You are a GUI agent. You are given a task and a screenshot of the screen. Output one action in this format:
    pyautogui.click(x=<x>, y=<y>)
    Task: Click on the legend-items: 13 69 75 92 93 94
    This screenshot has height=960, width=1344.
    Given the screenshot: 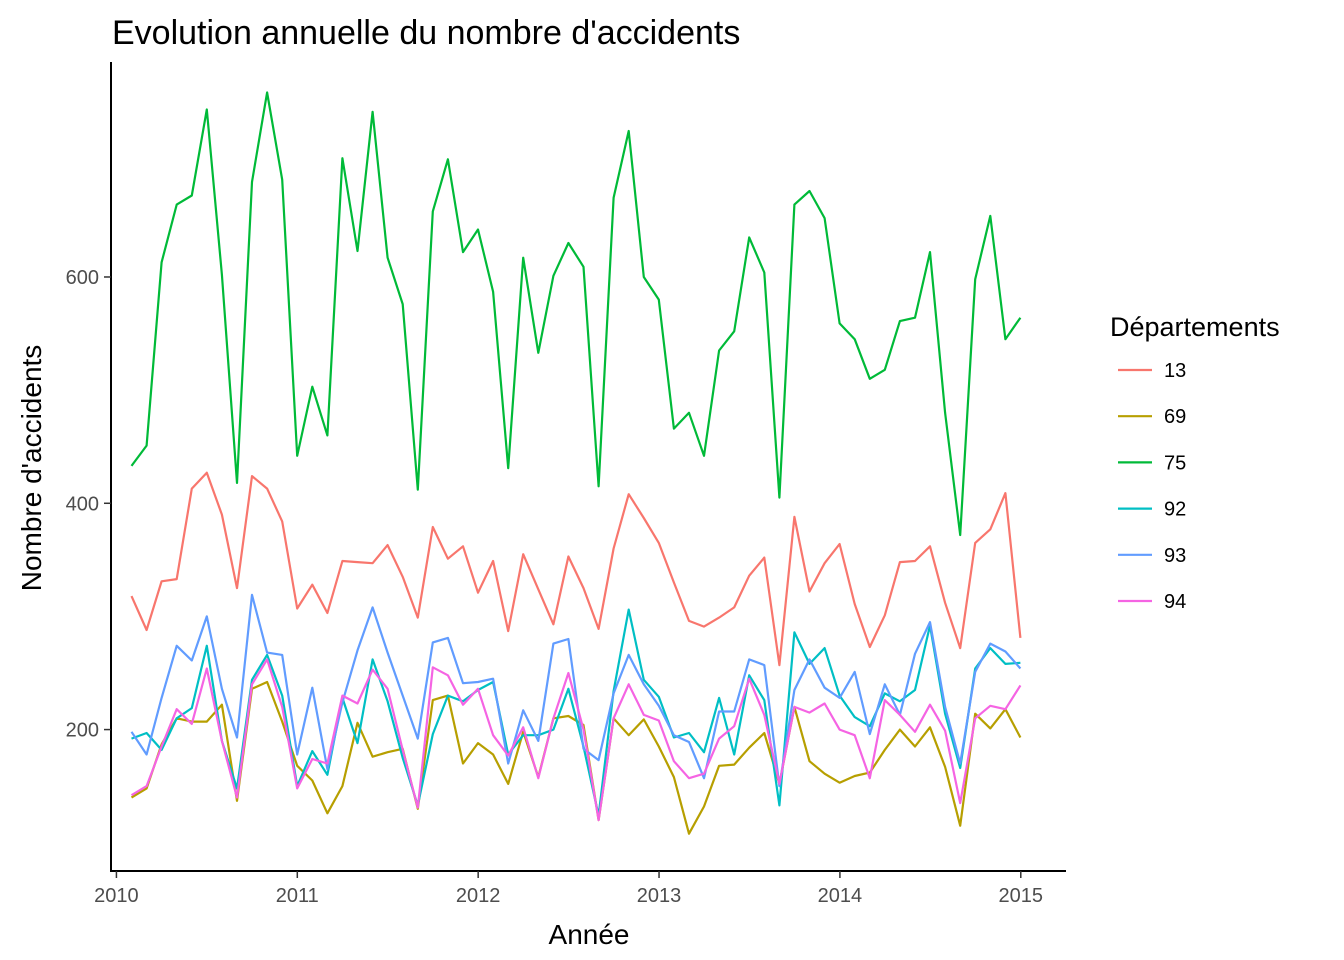 What is the action you would take?
    pyautogui.click(x=1152, y=486)
    